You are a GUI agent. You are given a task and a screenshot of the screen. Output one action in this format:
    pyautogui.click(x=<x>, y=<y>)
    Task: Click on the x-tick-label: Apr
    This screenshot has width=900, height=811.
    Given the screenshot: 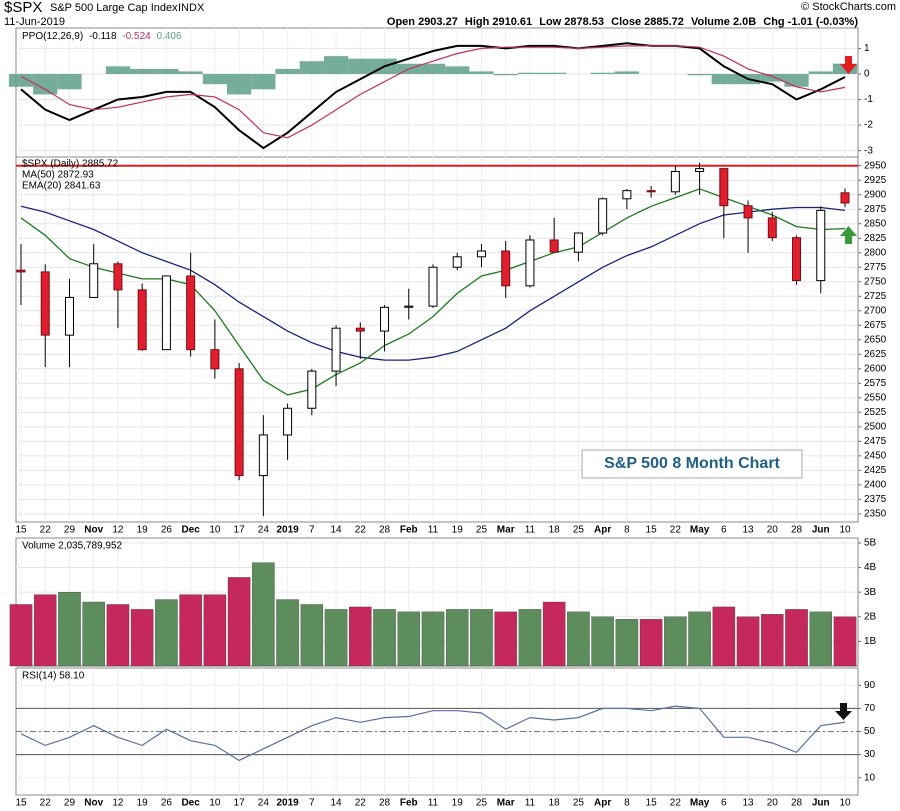 What is the action you would take?
    pyautogui.click(x=602, y=803)
    